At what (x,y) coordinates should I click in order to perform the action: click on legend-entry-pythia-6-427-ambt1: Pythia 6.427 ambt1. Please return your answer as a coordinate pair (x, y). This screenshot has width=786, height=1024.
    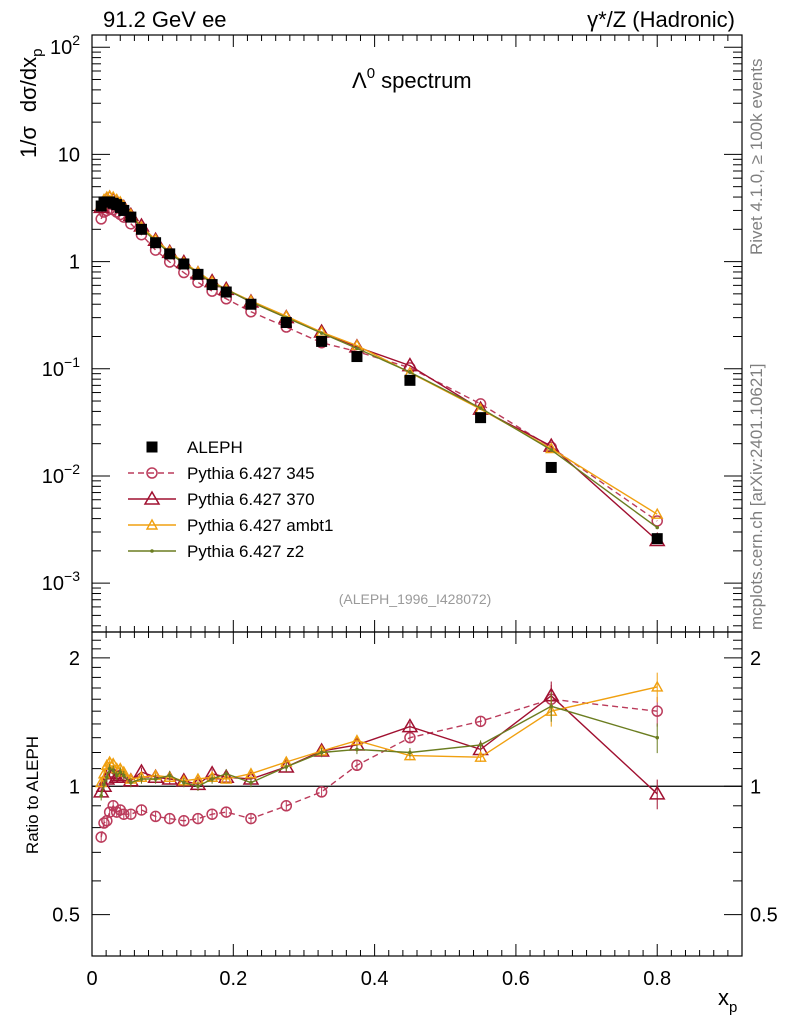
    Looking at the image, I should click on (230, 525).